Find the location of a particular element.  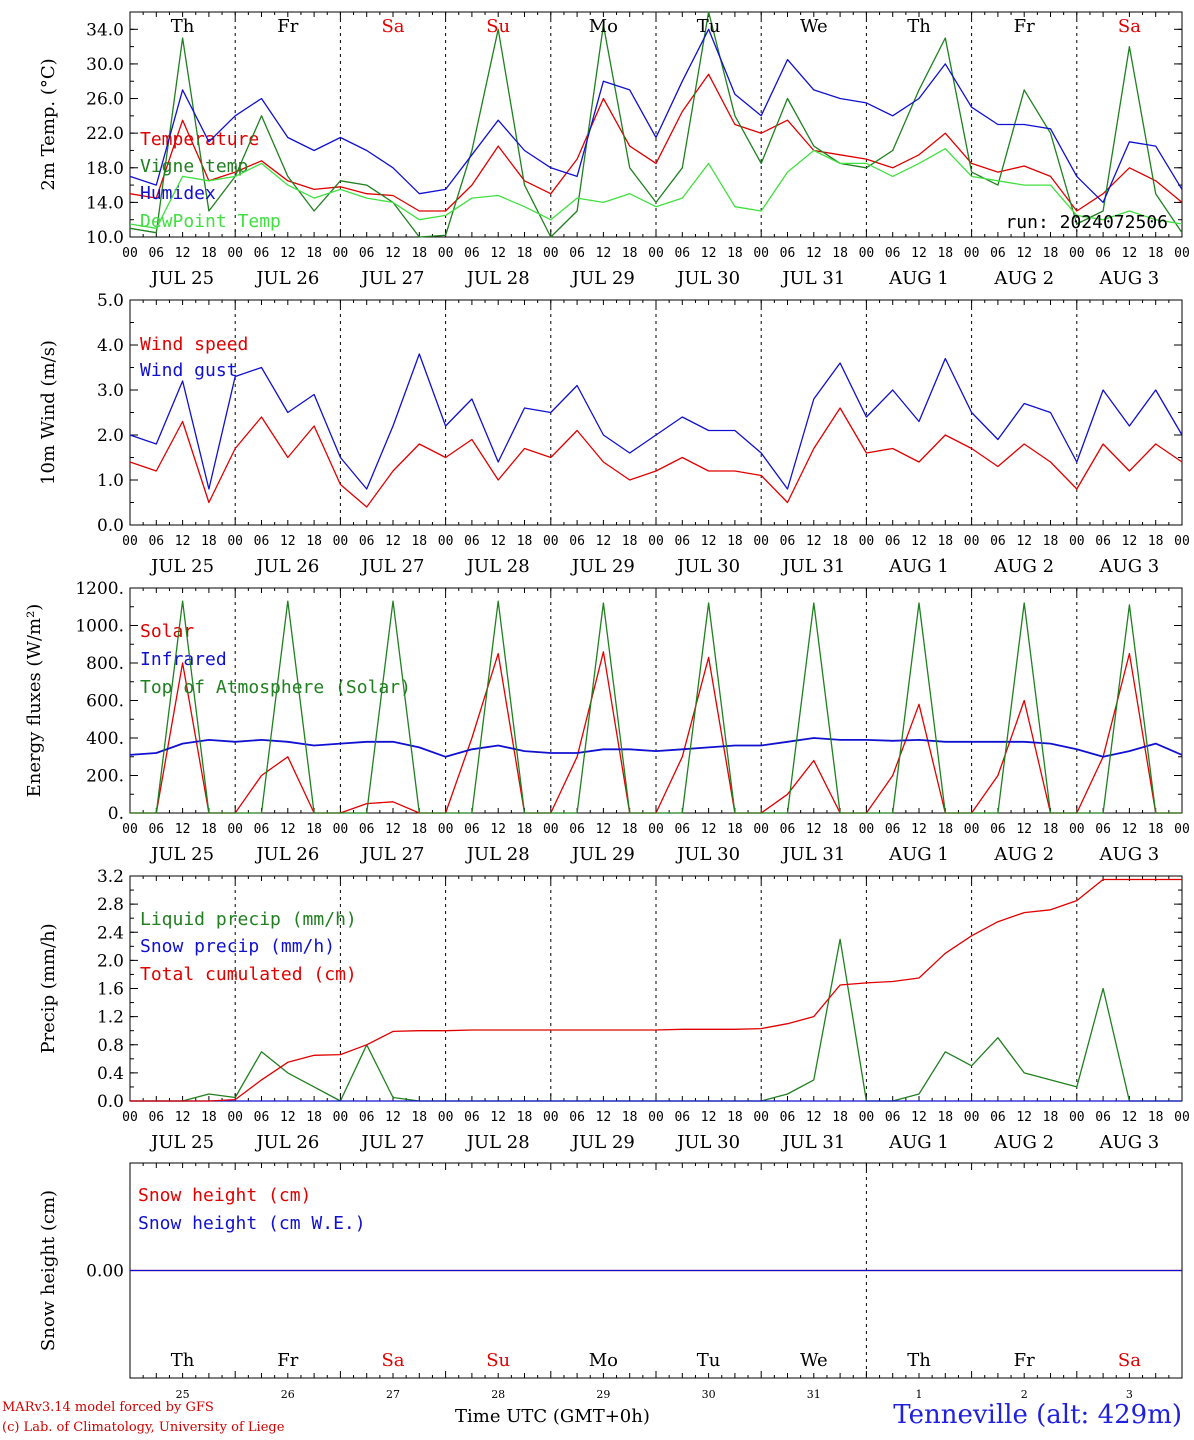

y-tick-label: 200. is located at coordinates (105, 777).